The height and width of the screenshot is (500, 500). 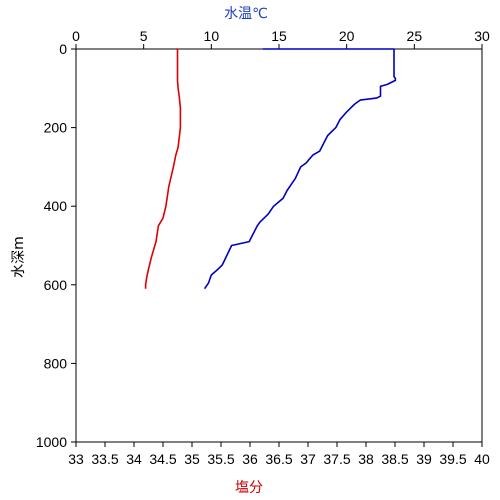 I want to click on y-tick-label: 600, so click(x=56, y=285).